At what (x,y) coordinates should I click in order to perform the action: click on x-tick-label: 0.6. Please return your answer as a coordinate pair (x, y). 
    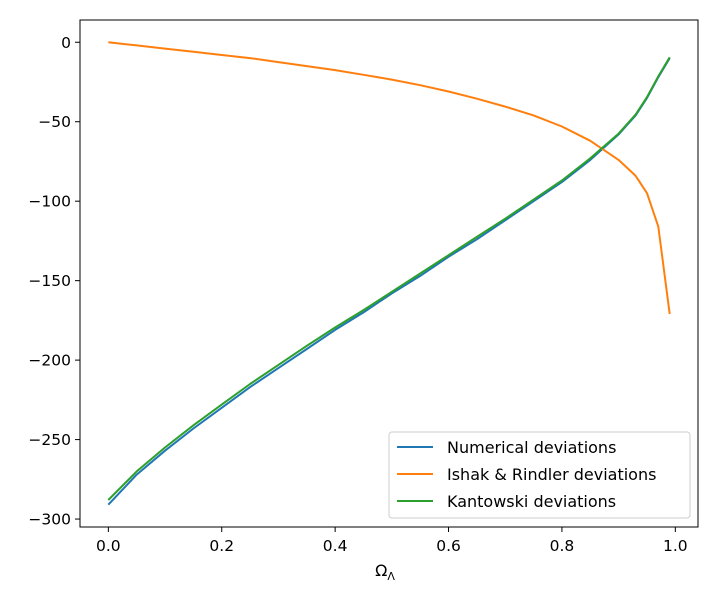
    Looking at the image, I should click on (448, 546).